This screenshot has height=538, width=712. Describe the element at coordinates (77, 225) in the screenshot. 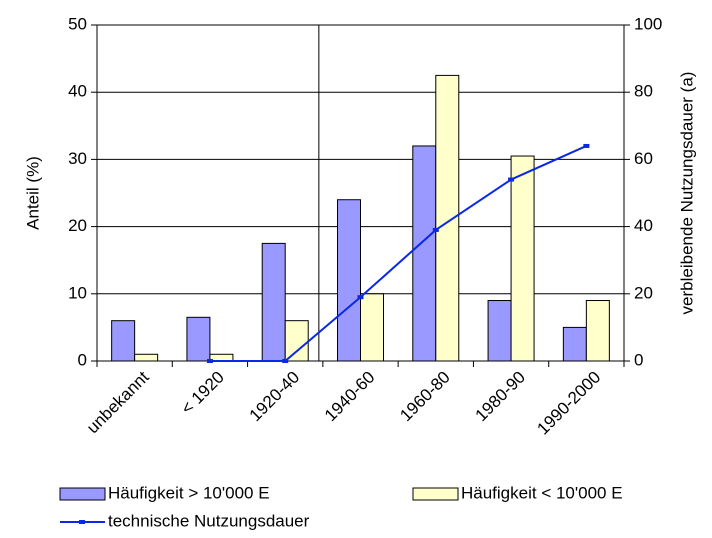

I see `y-tick-label: 20` at that location.